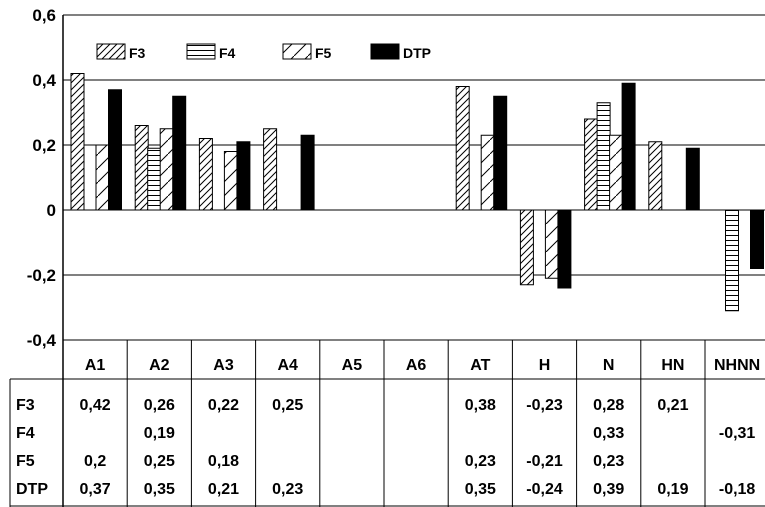  What do you see at coordinates (480, 405) in the screenshot?
I see `table-cell-f3-at: 0,38` at bounding box center [480, 405].